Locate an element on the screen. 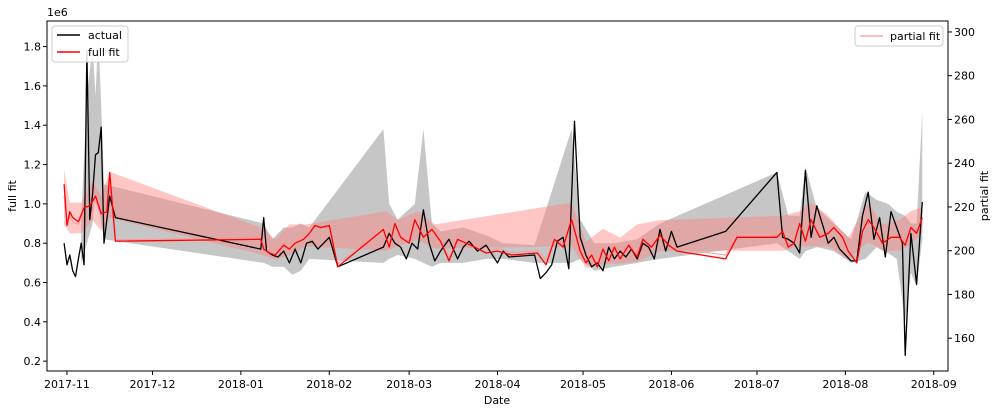 The width and height of the screenshot is (1000, 411). y-right-tick-label: 240 is located at coordinates (964, 163).